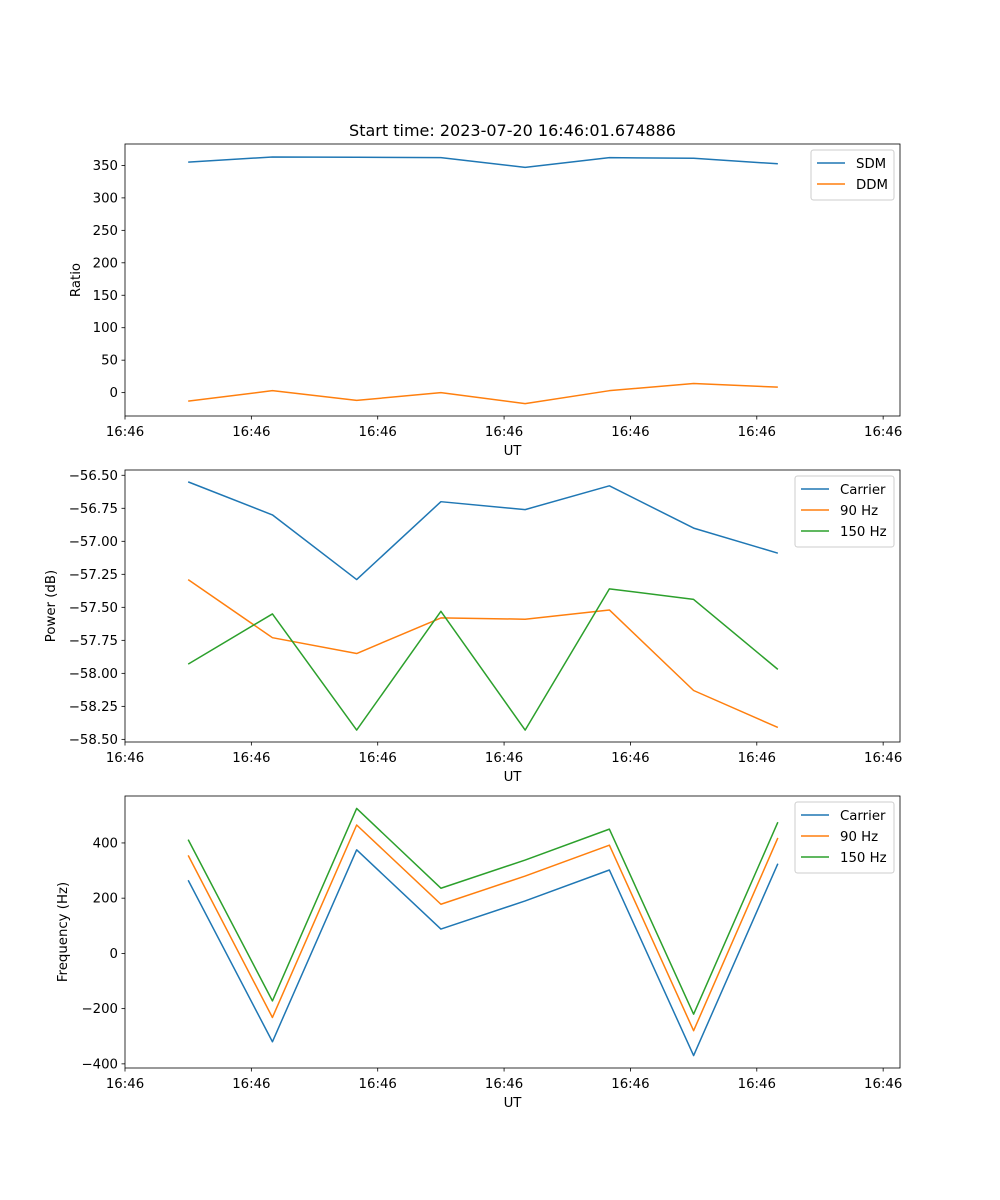  I want to click on y-axis-label: Power (dB), so click(51, 606).